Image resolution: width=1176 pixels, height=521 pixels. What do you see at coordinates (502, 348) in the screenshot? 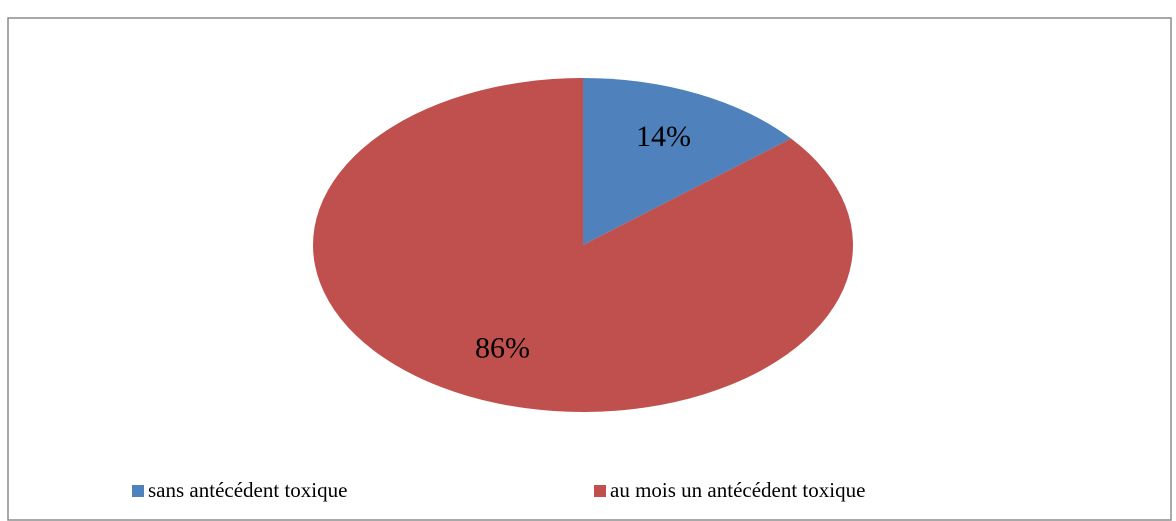
I see `data-label: 86%` at bounding box center [502, 348].